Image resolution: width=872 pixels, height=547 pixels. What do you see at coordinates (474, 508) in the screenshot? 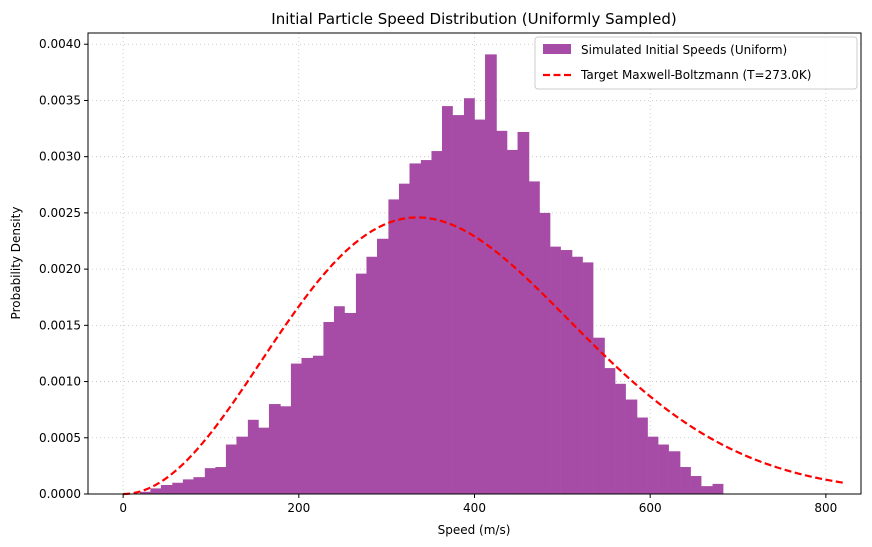
I see `x-tick-label-2: 400` at bounding box center [474, 508].